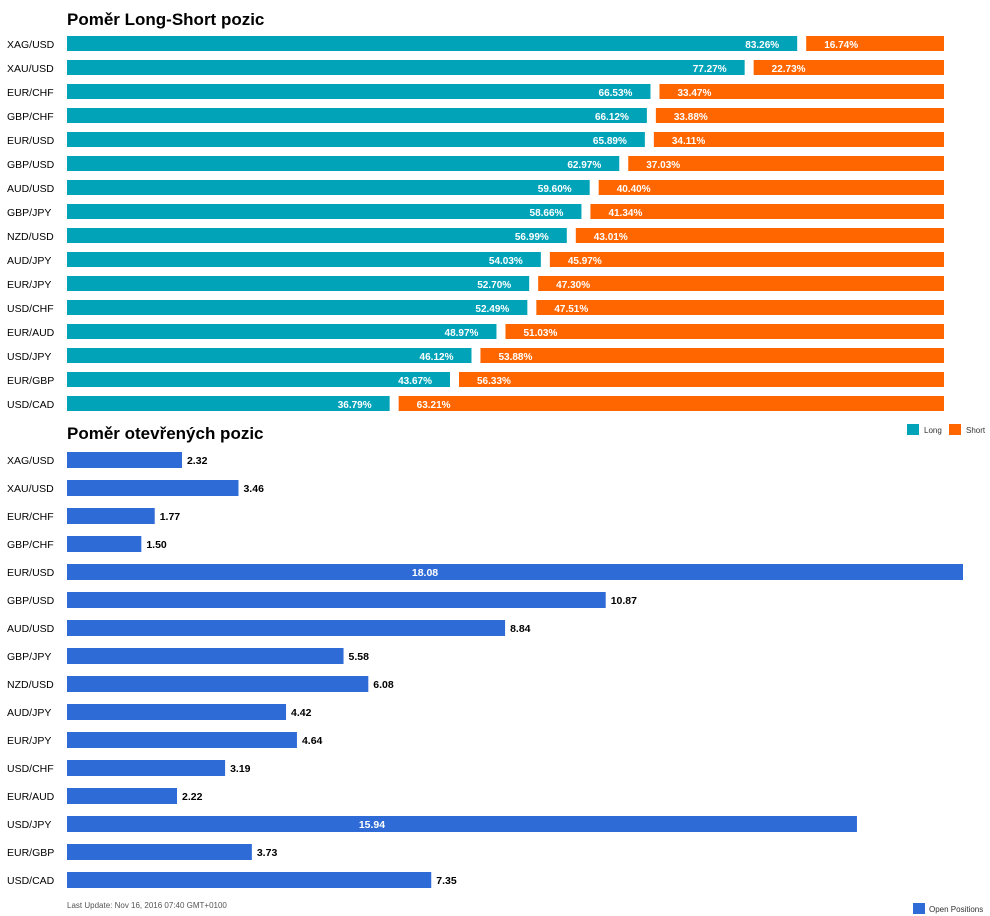 Image resolution: width=990 pixels, height=916 pixels. I want to click on long-value-label: 62.97%, so click(584, 165).